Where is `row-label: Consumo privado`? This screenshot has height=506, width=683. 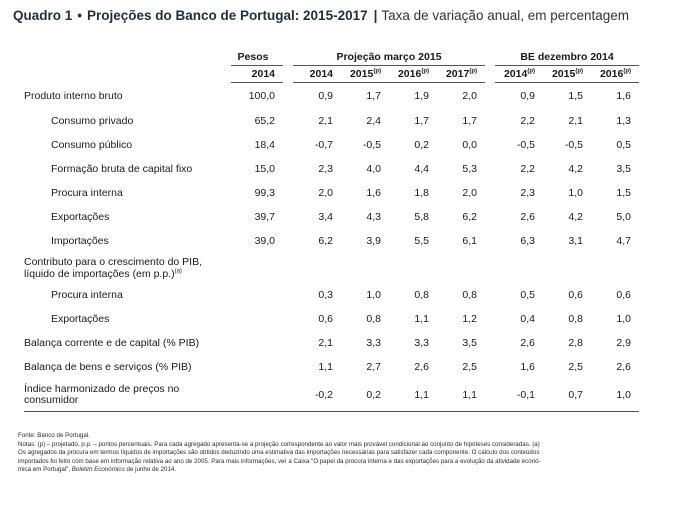 row-label: Consumo privado is located at coordinates (92, 121).